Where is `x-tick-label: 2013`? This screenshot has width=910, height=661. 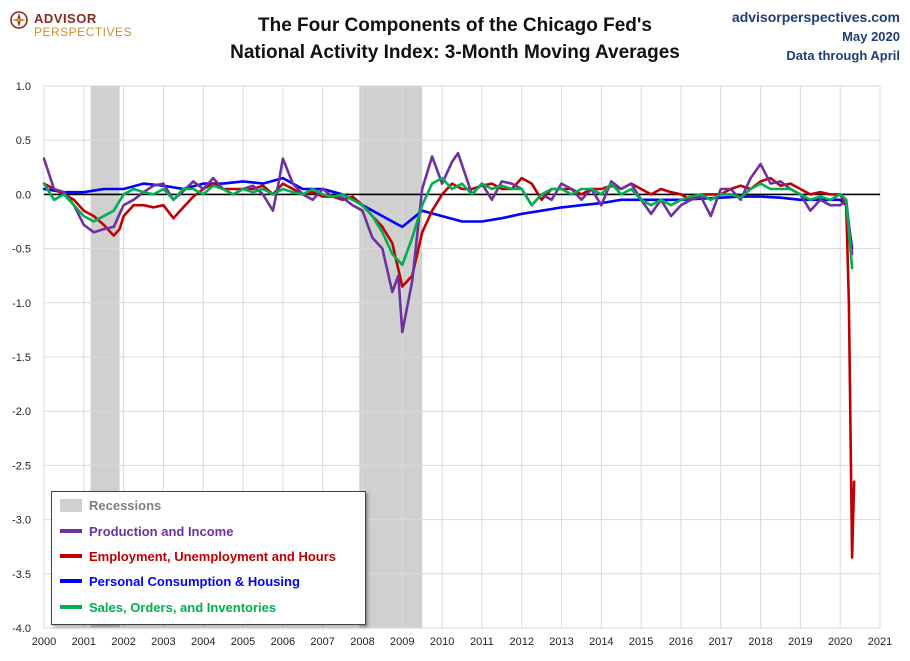
x-tick-label: 2013 is located at coordinates (561, 642).